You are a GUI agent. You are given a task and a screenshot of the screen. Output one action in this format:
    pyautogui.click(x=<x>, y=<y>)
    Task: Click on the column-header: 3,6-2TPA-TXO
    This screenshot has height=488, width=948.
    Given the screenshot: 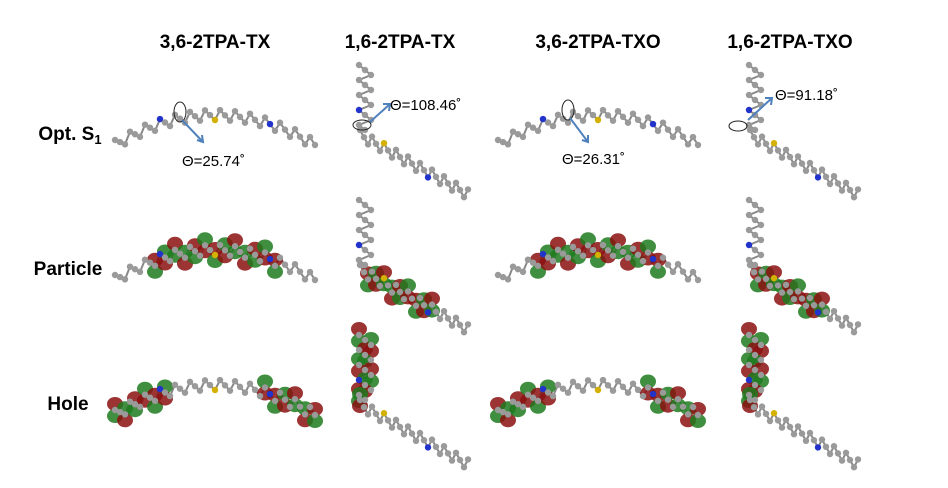 What is the action you would take?
    pyautogui.click(x=597, y=42)
    